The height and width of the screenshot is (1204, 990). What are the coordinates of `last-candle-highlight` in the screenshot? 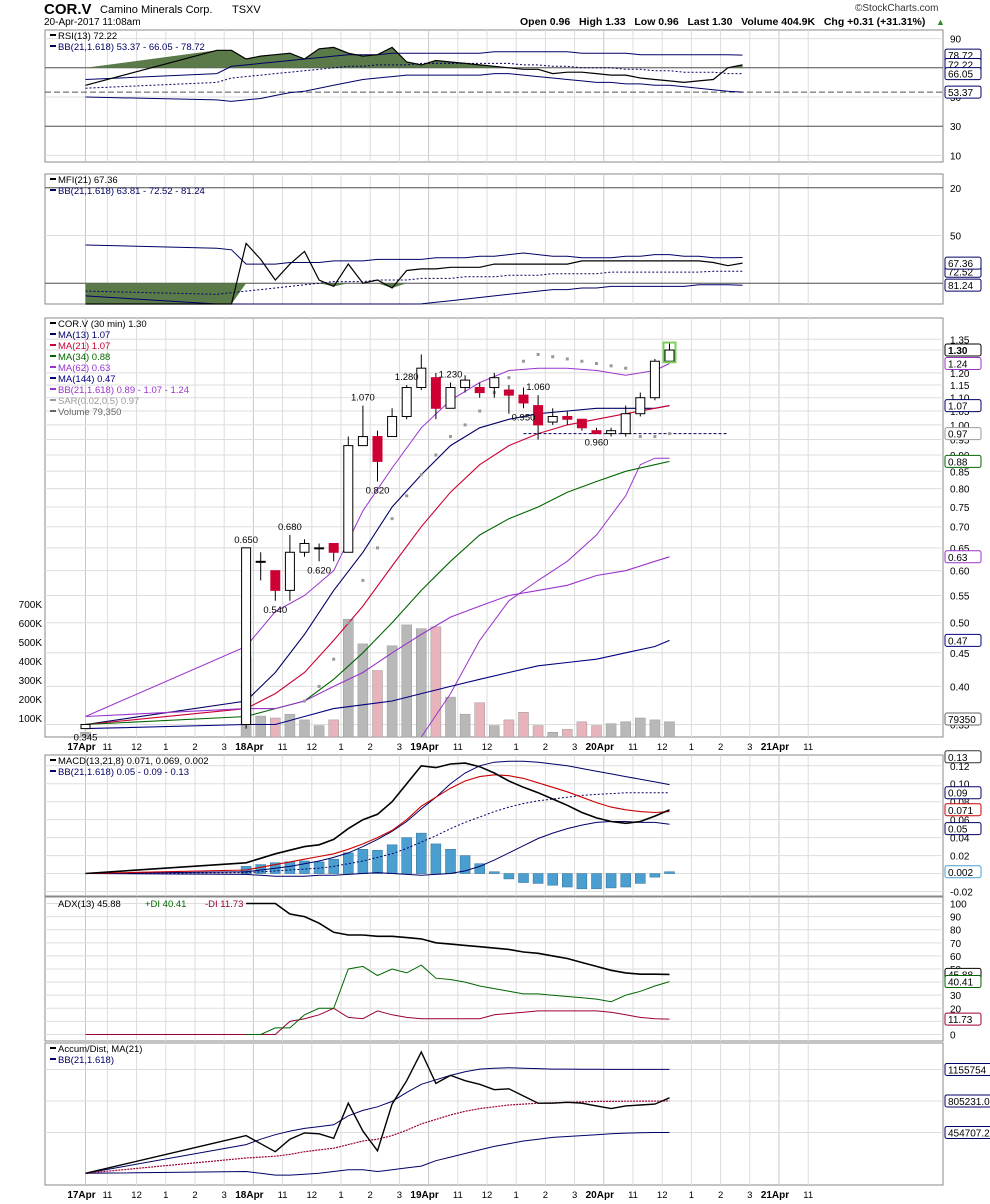 It's located at (669, 352).